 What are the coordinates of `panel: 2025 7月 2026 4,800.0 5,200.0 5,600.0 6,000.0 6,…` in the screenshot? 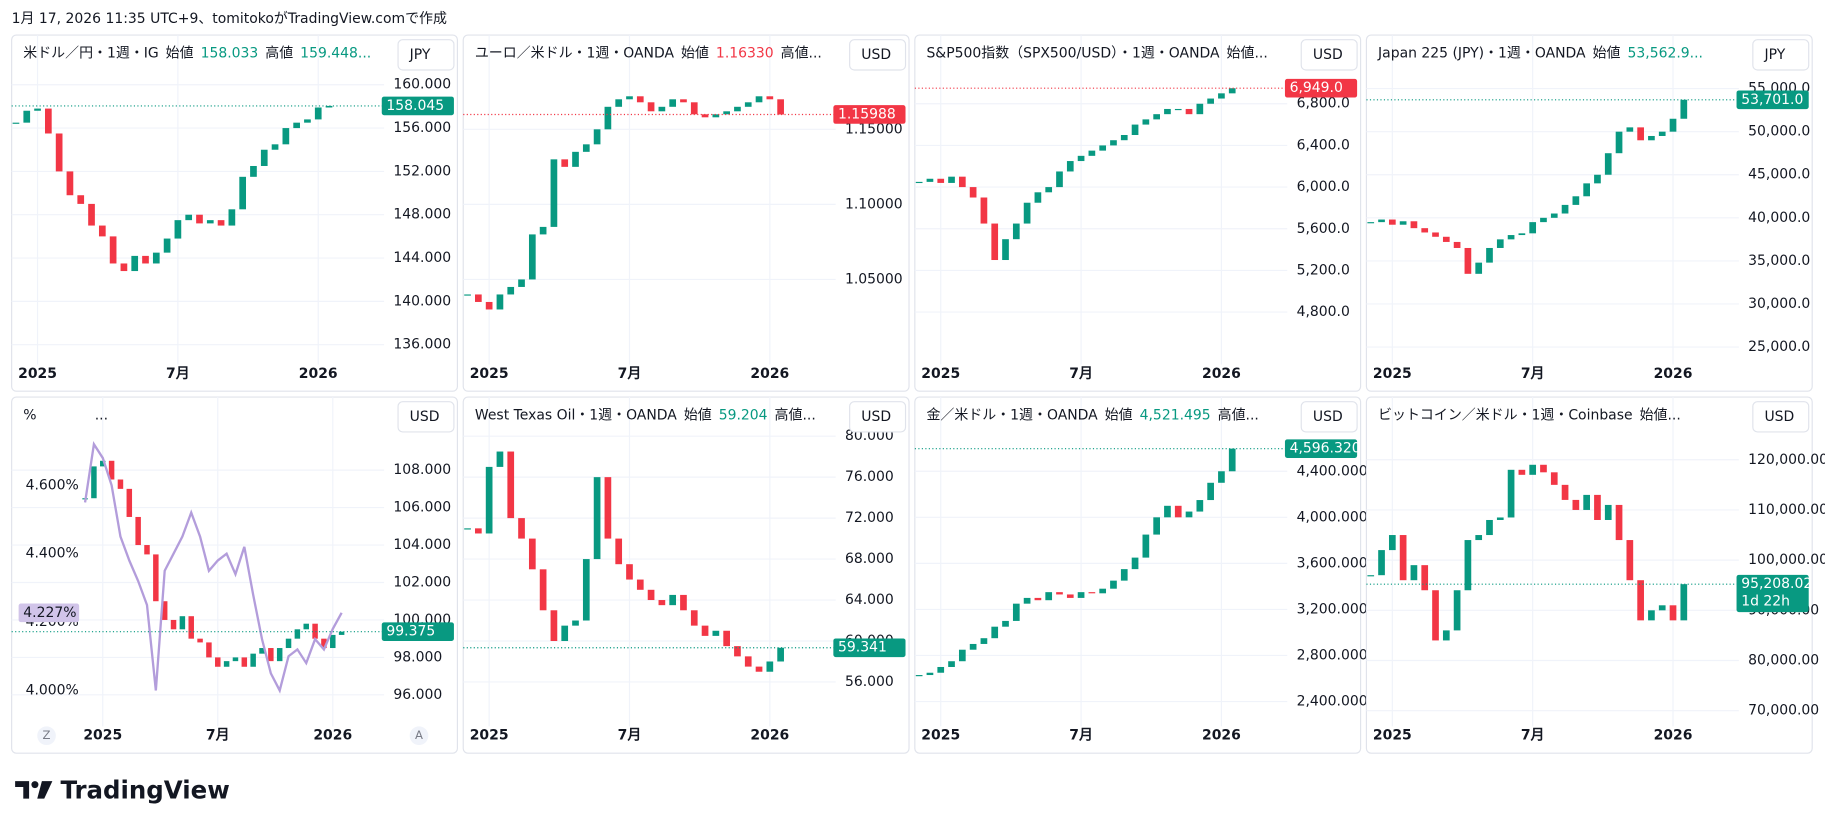 It's located at (1138, 213).